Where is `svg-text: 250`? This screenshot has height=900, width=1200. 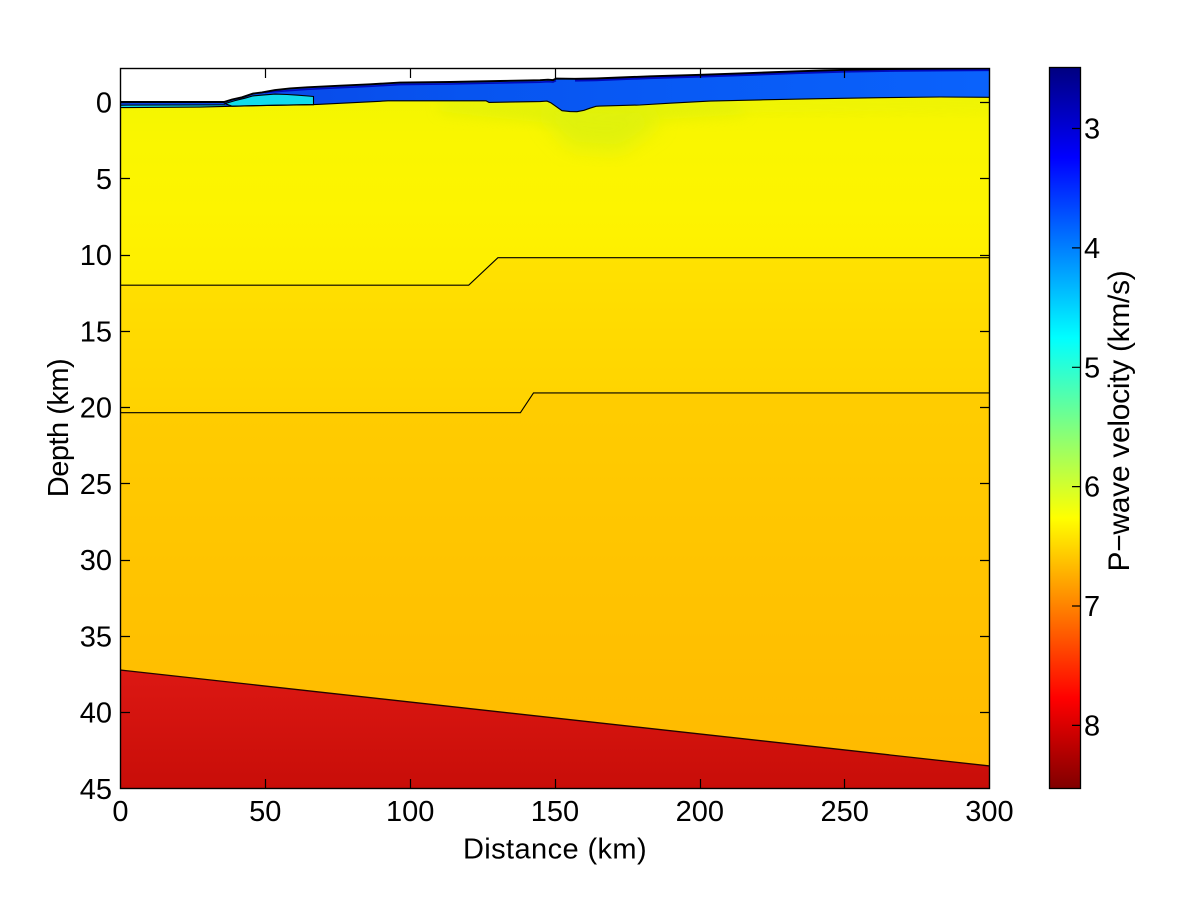 svg-text: 250 is located at coordinates (845, 812).